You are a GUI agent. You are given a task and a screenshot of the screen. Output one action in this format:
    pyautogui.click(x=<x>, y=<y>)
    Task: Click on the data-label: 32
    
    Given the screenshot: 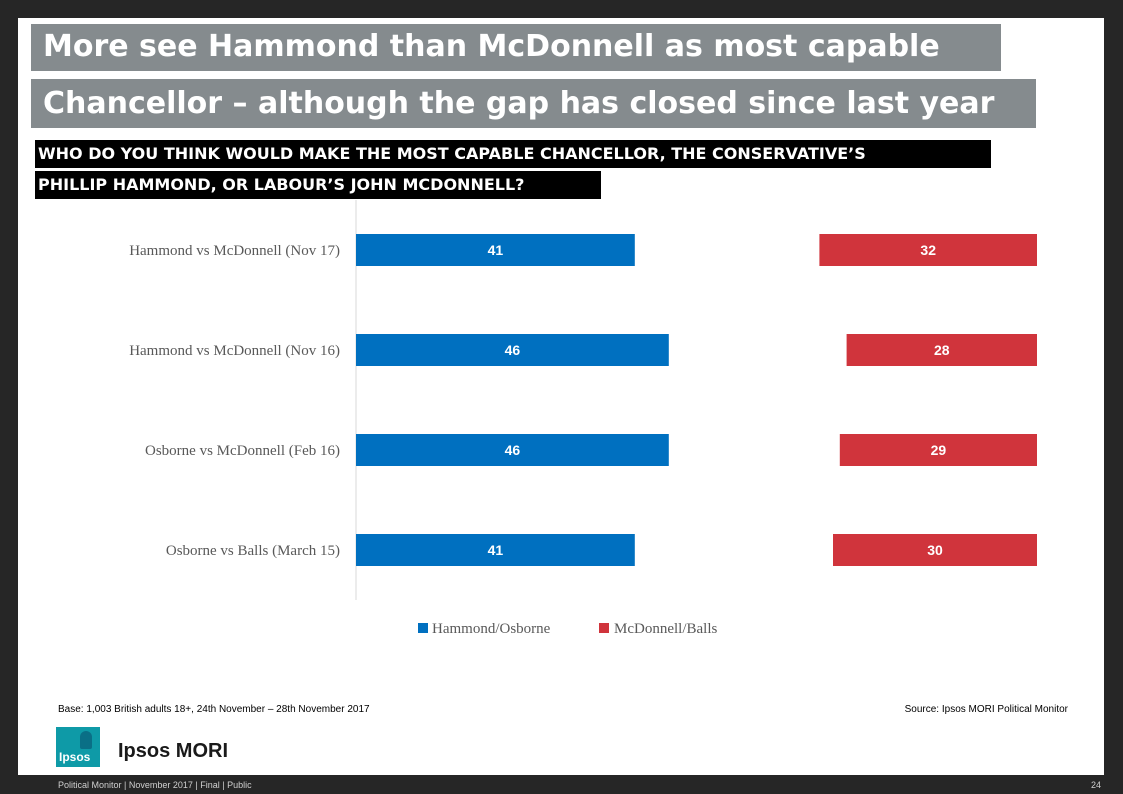 What is the action you would take?
    pyautogui.click(x=928, y=250)
    